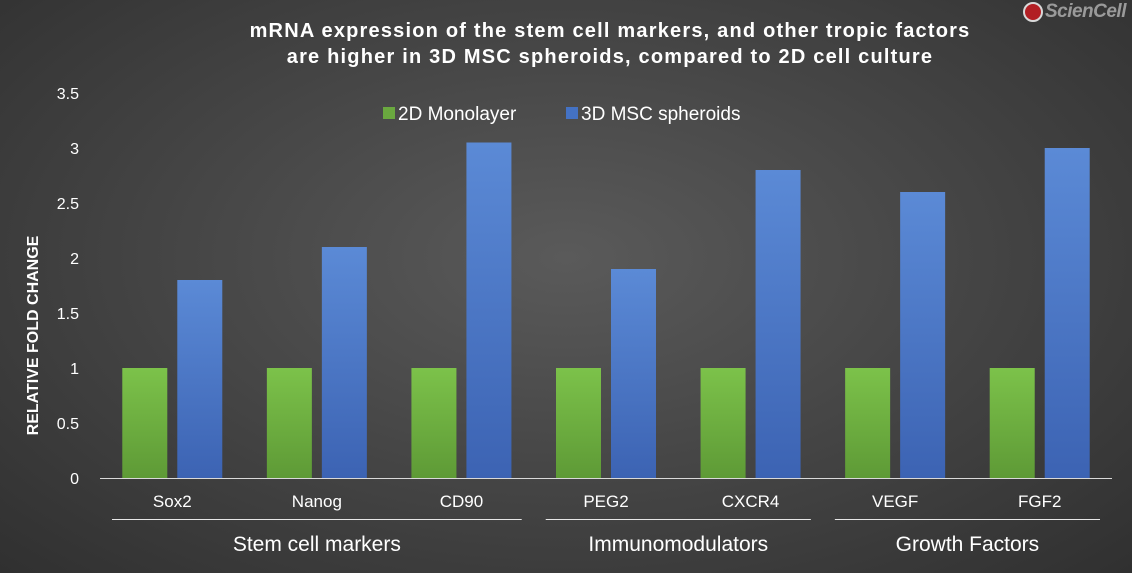 The height and width of the screenshot is (573, 1132). Describe the element at coordinates (74, 369) in the screenshot. I see `y-tick-label: 1` at that location.